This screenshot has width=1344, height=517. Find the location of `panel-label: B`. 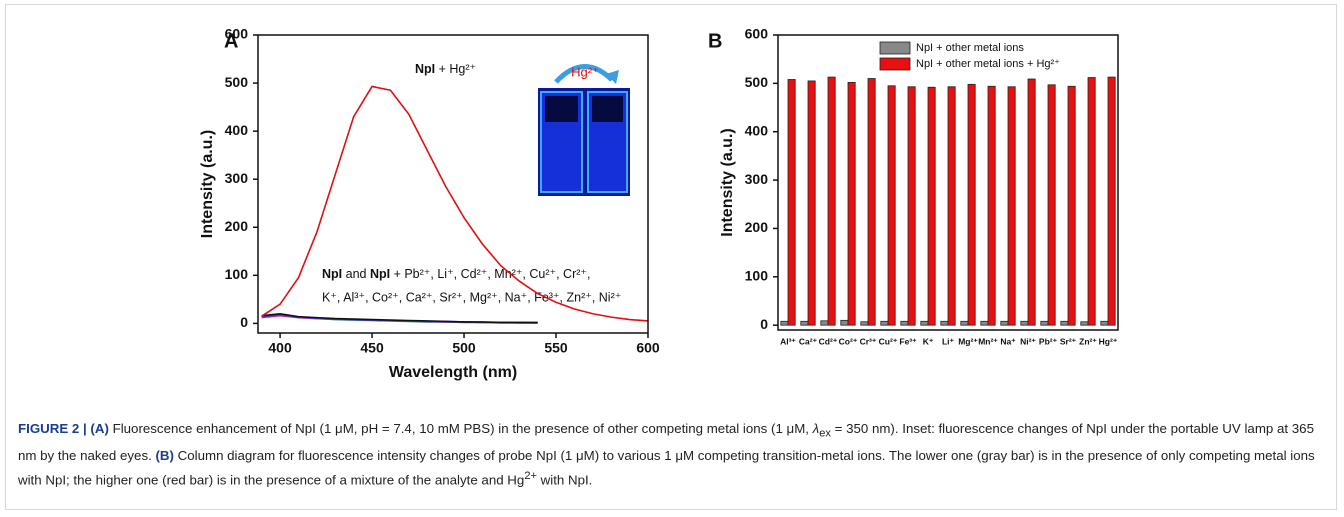

panel-label: B is located at coordinates (715, 41).